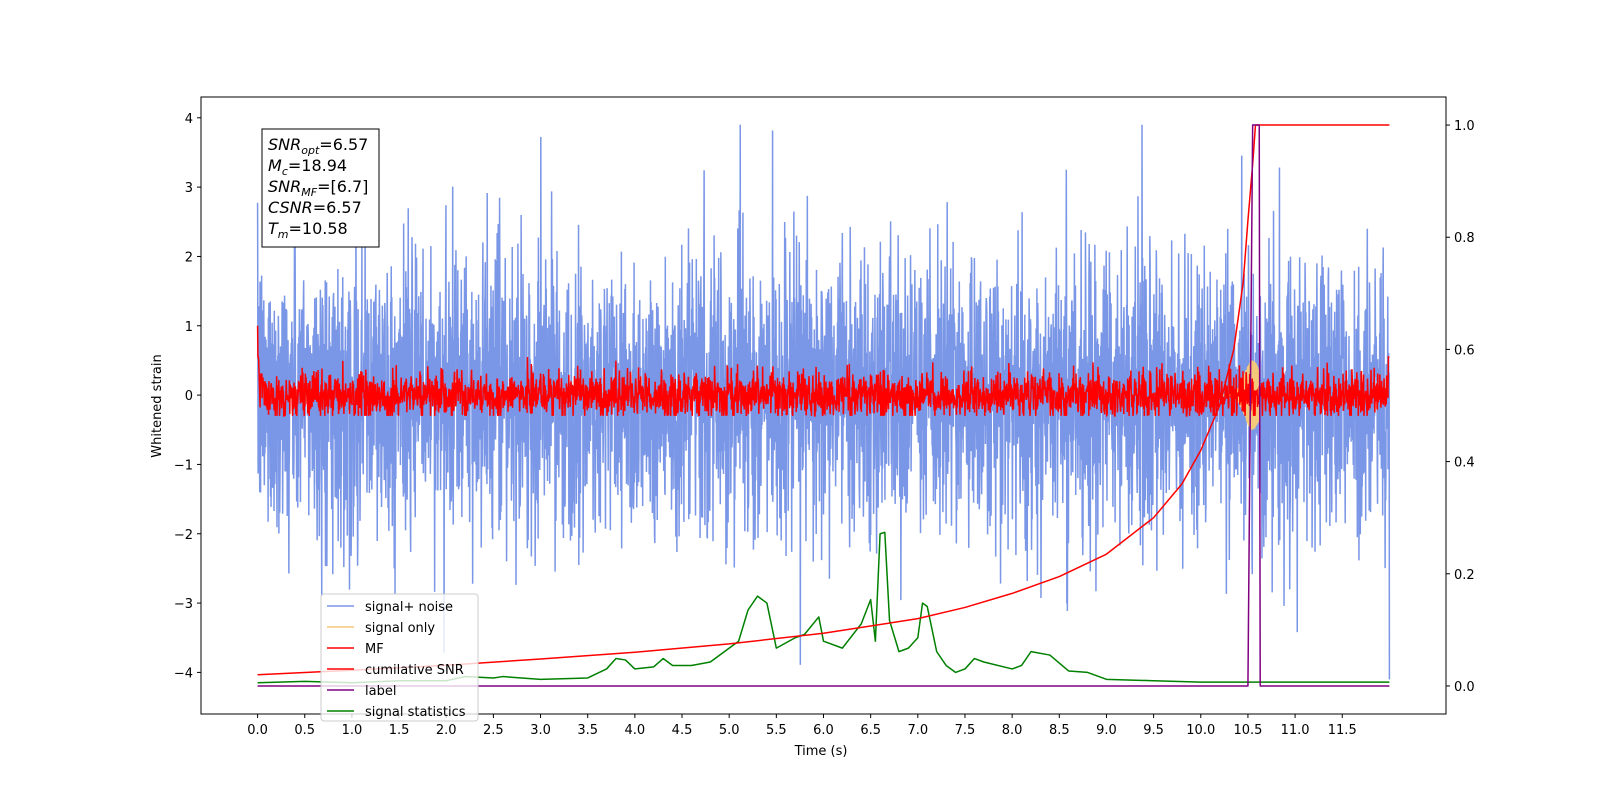 The width and height of the screenshot is (1600, 800). I want to click on x-tick-label: 7.0, so click(917, 730).